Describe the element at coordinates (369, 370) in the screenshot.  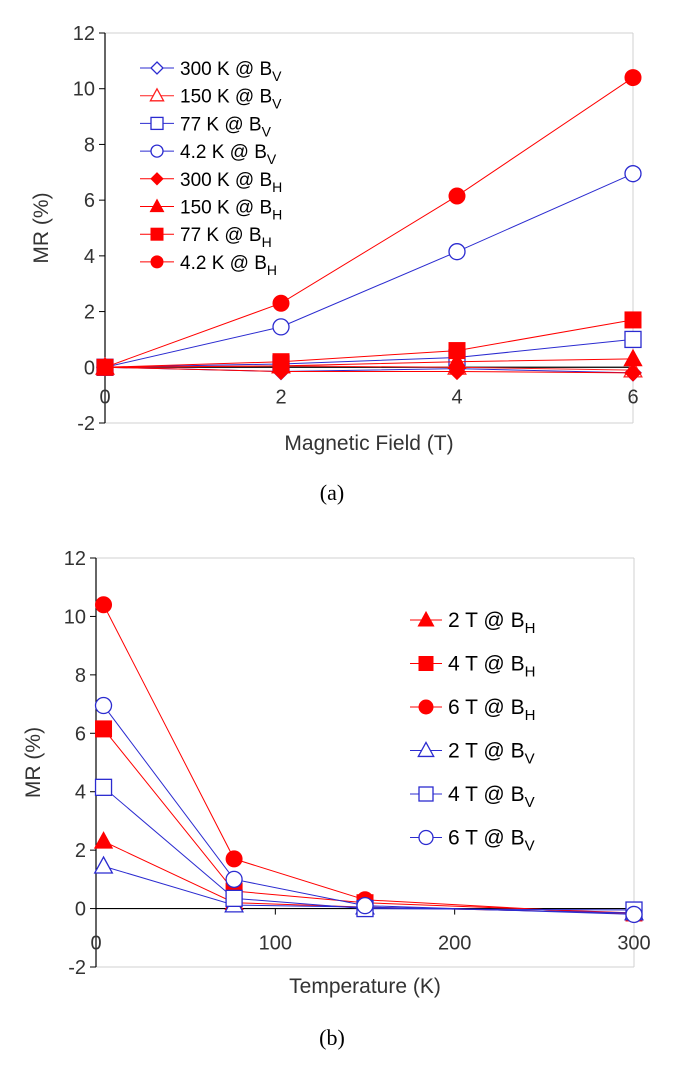
I see `series` at that location.